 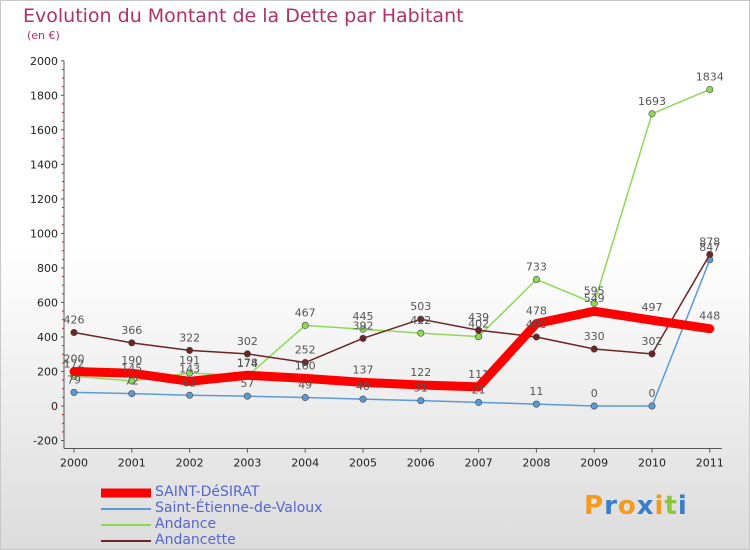 I want to click on proxiti-logo: Proxiti, so click(x=636, y=506).